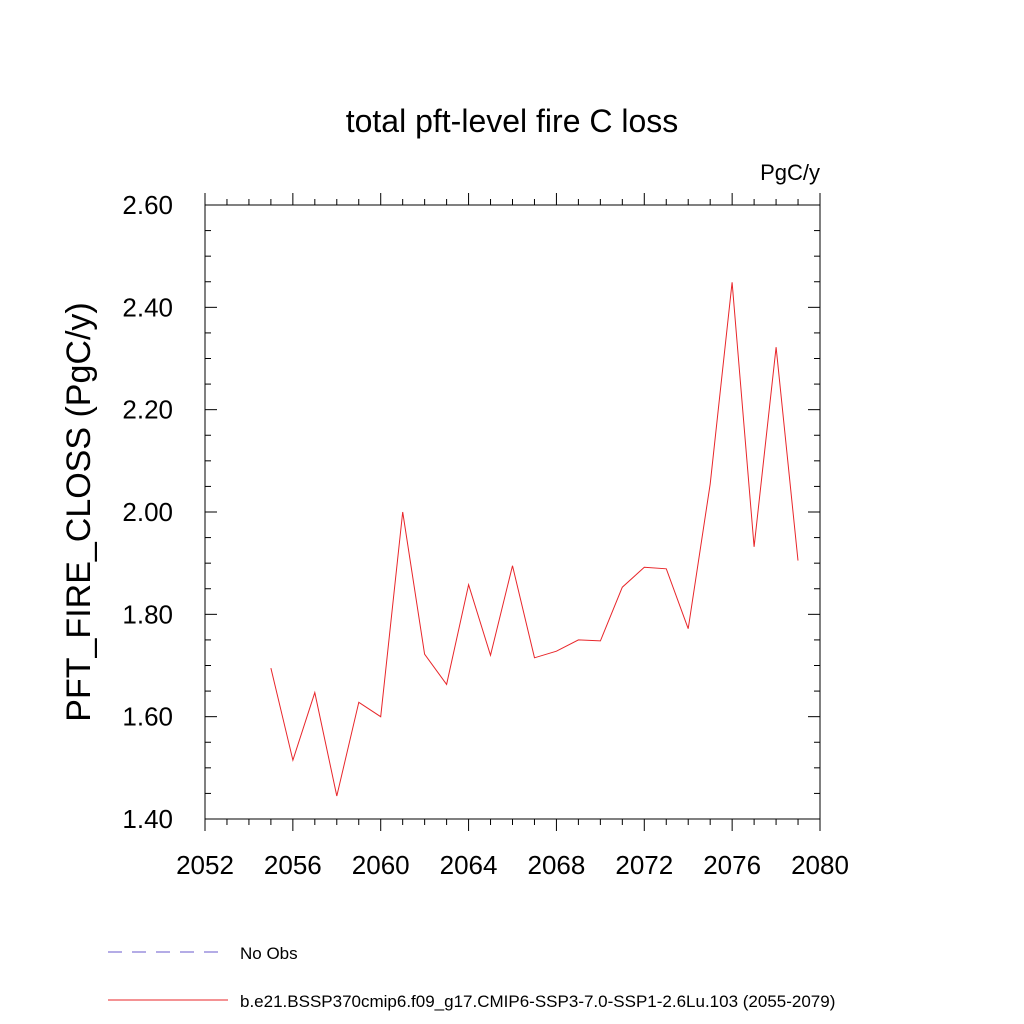  I want to click on x-tick-label: 2060, so click(381, 865).